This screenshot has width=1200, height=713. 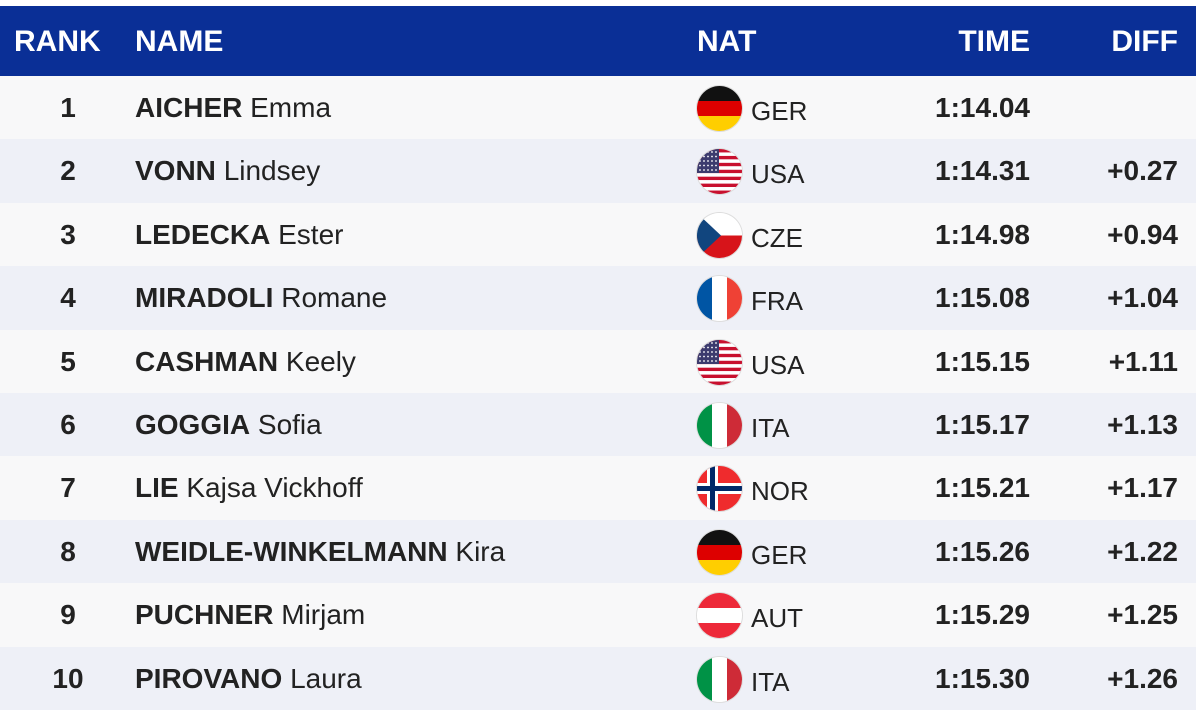 I want to click on surname: GOGGIA, so click(x=193, y=424).